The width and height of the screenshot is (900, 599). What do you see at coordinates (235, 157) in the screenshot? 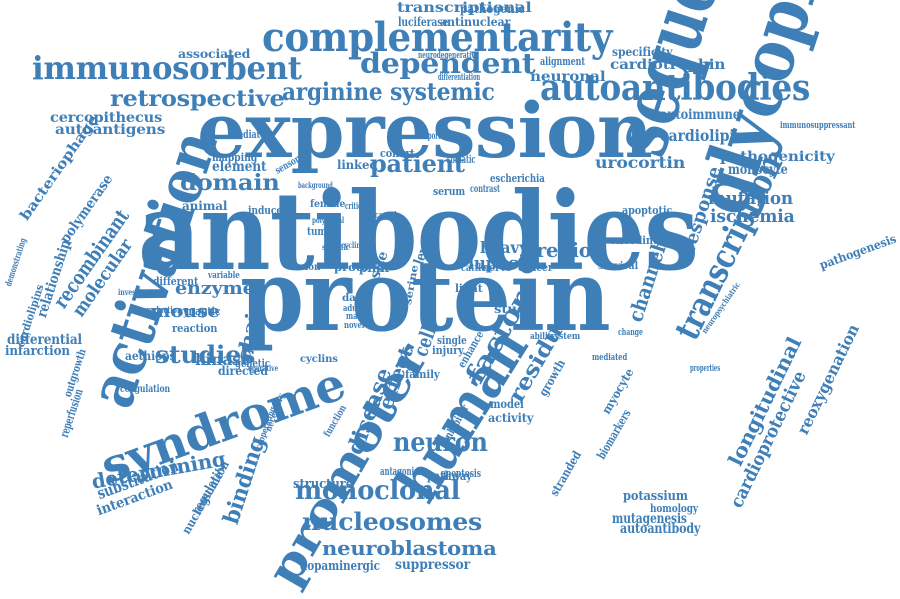
I see `cloud-word: mapping` at bounding box center [235, 157].